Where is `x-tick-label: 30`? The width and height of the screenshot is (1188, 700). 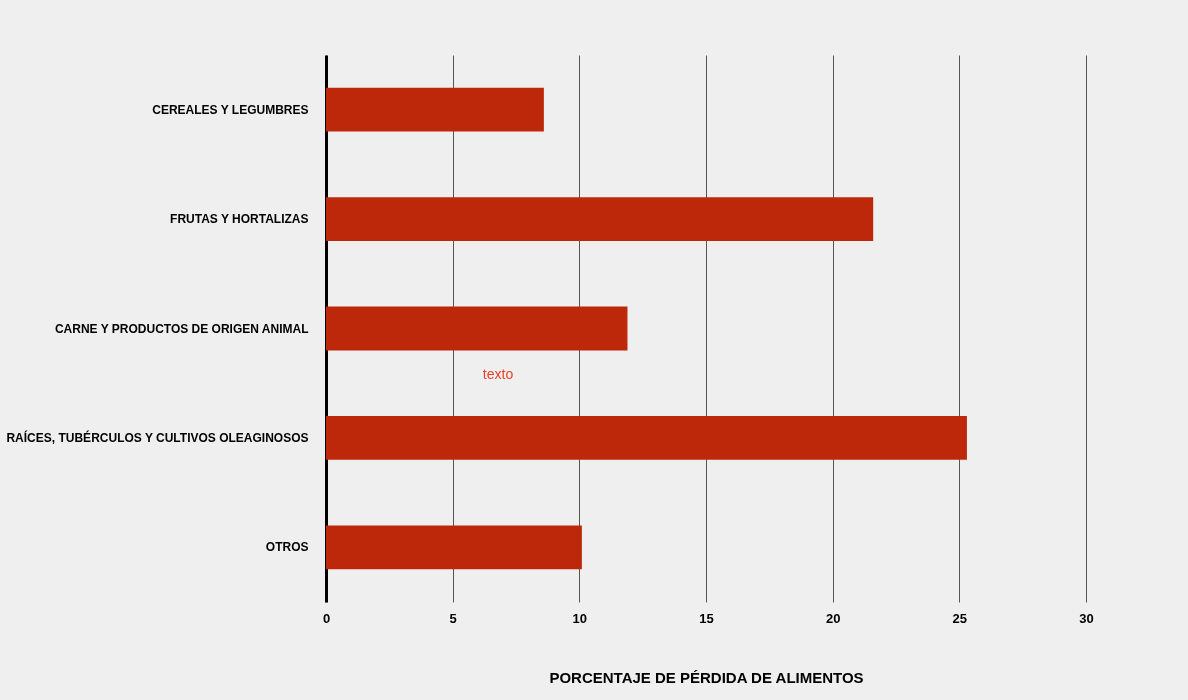
x-tick-label: 30 is located at coordinates (1086, 618).